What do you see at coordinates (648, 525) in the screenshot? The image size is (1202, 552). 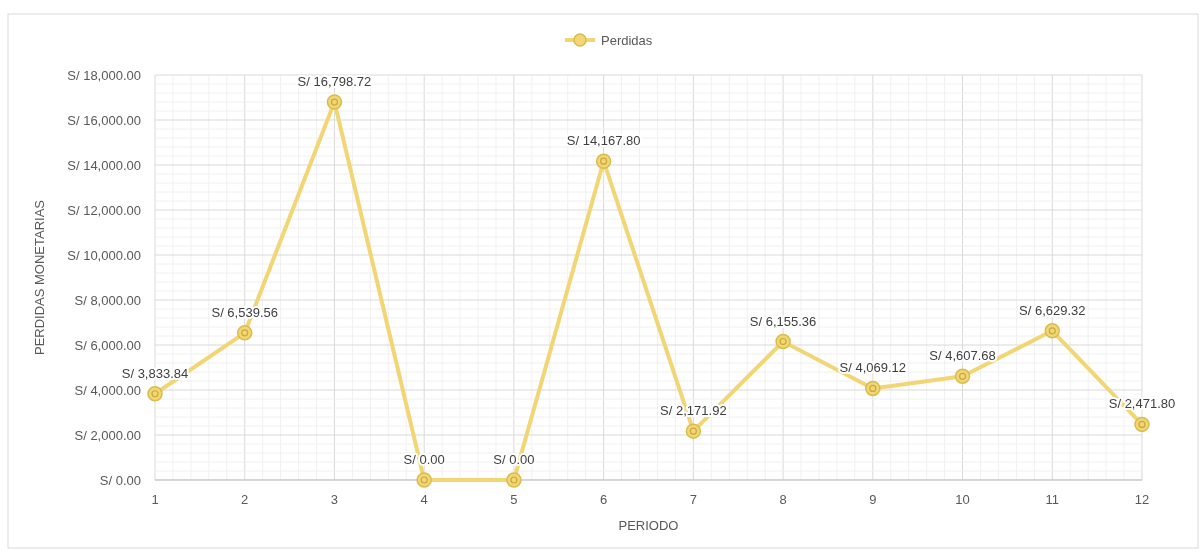 I see `x-axis-title: PERIODO` at bounding box center [648, 525].